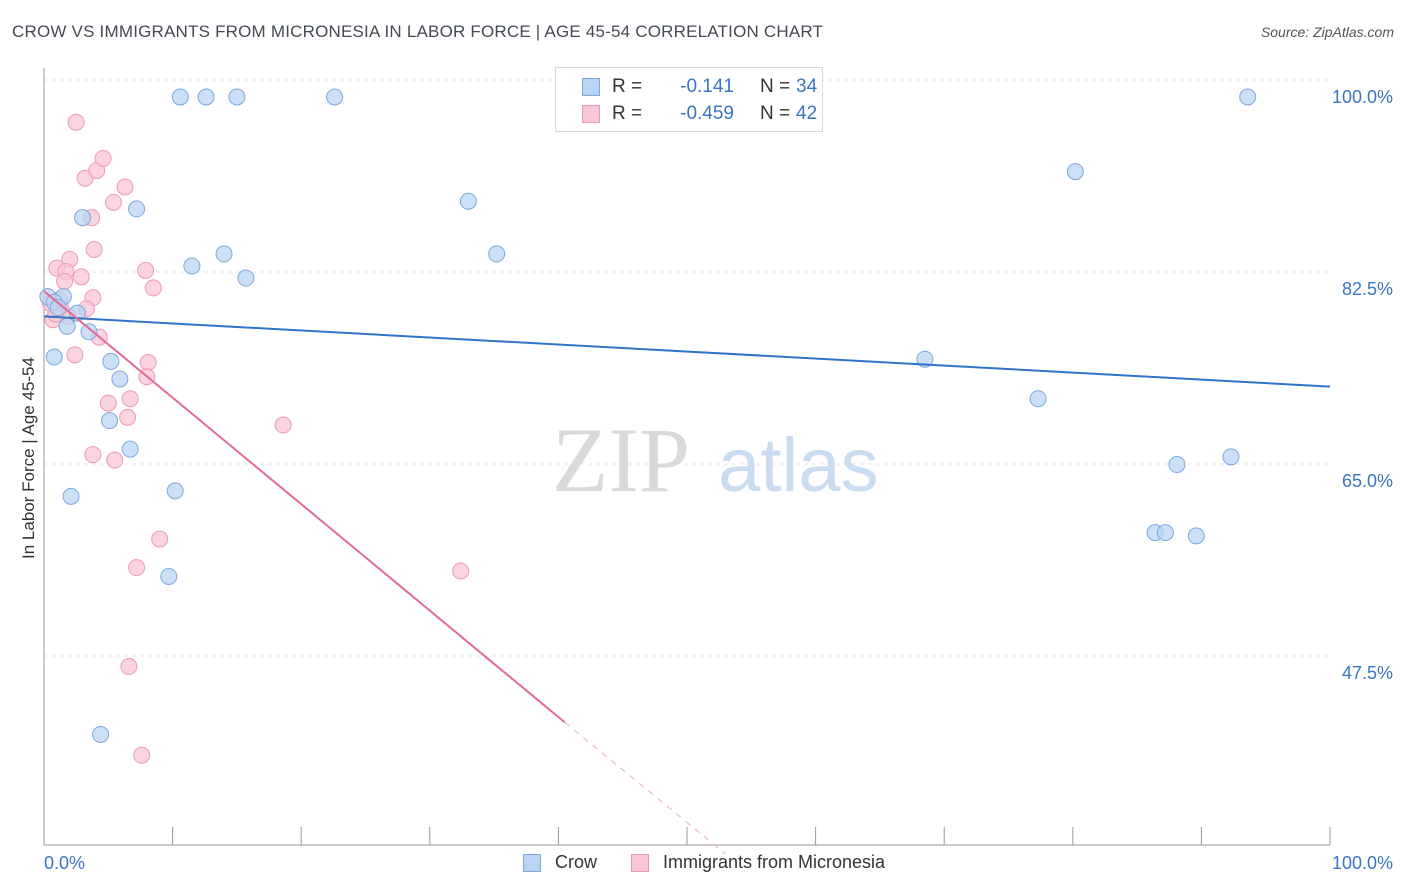  What do you see at coordinates (1362, 863) in the screenshot?
I see `x-tick-label: 100.0%` at bounding box center [1362, 863].